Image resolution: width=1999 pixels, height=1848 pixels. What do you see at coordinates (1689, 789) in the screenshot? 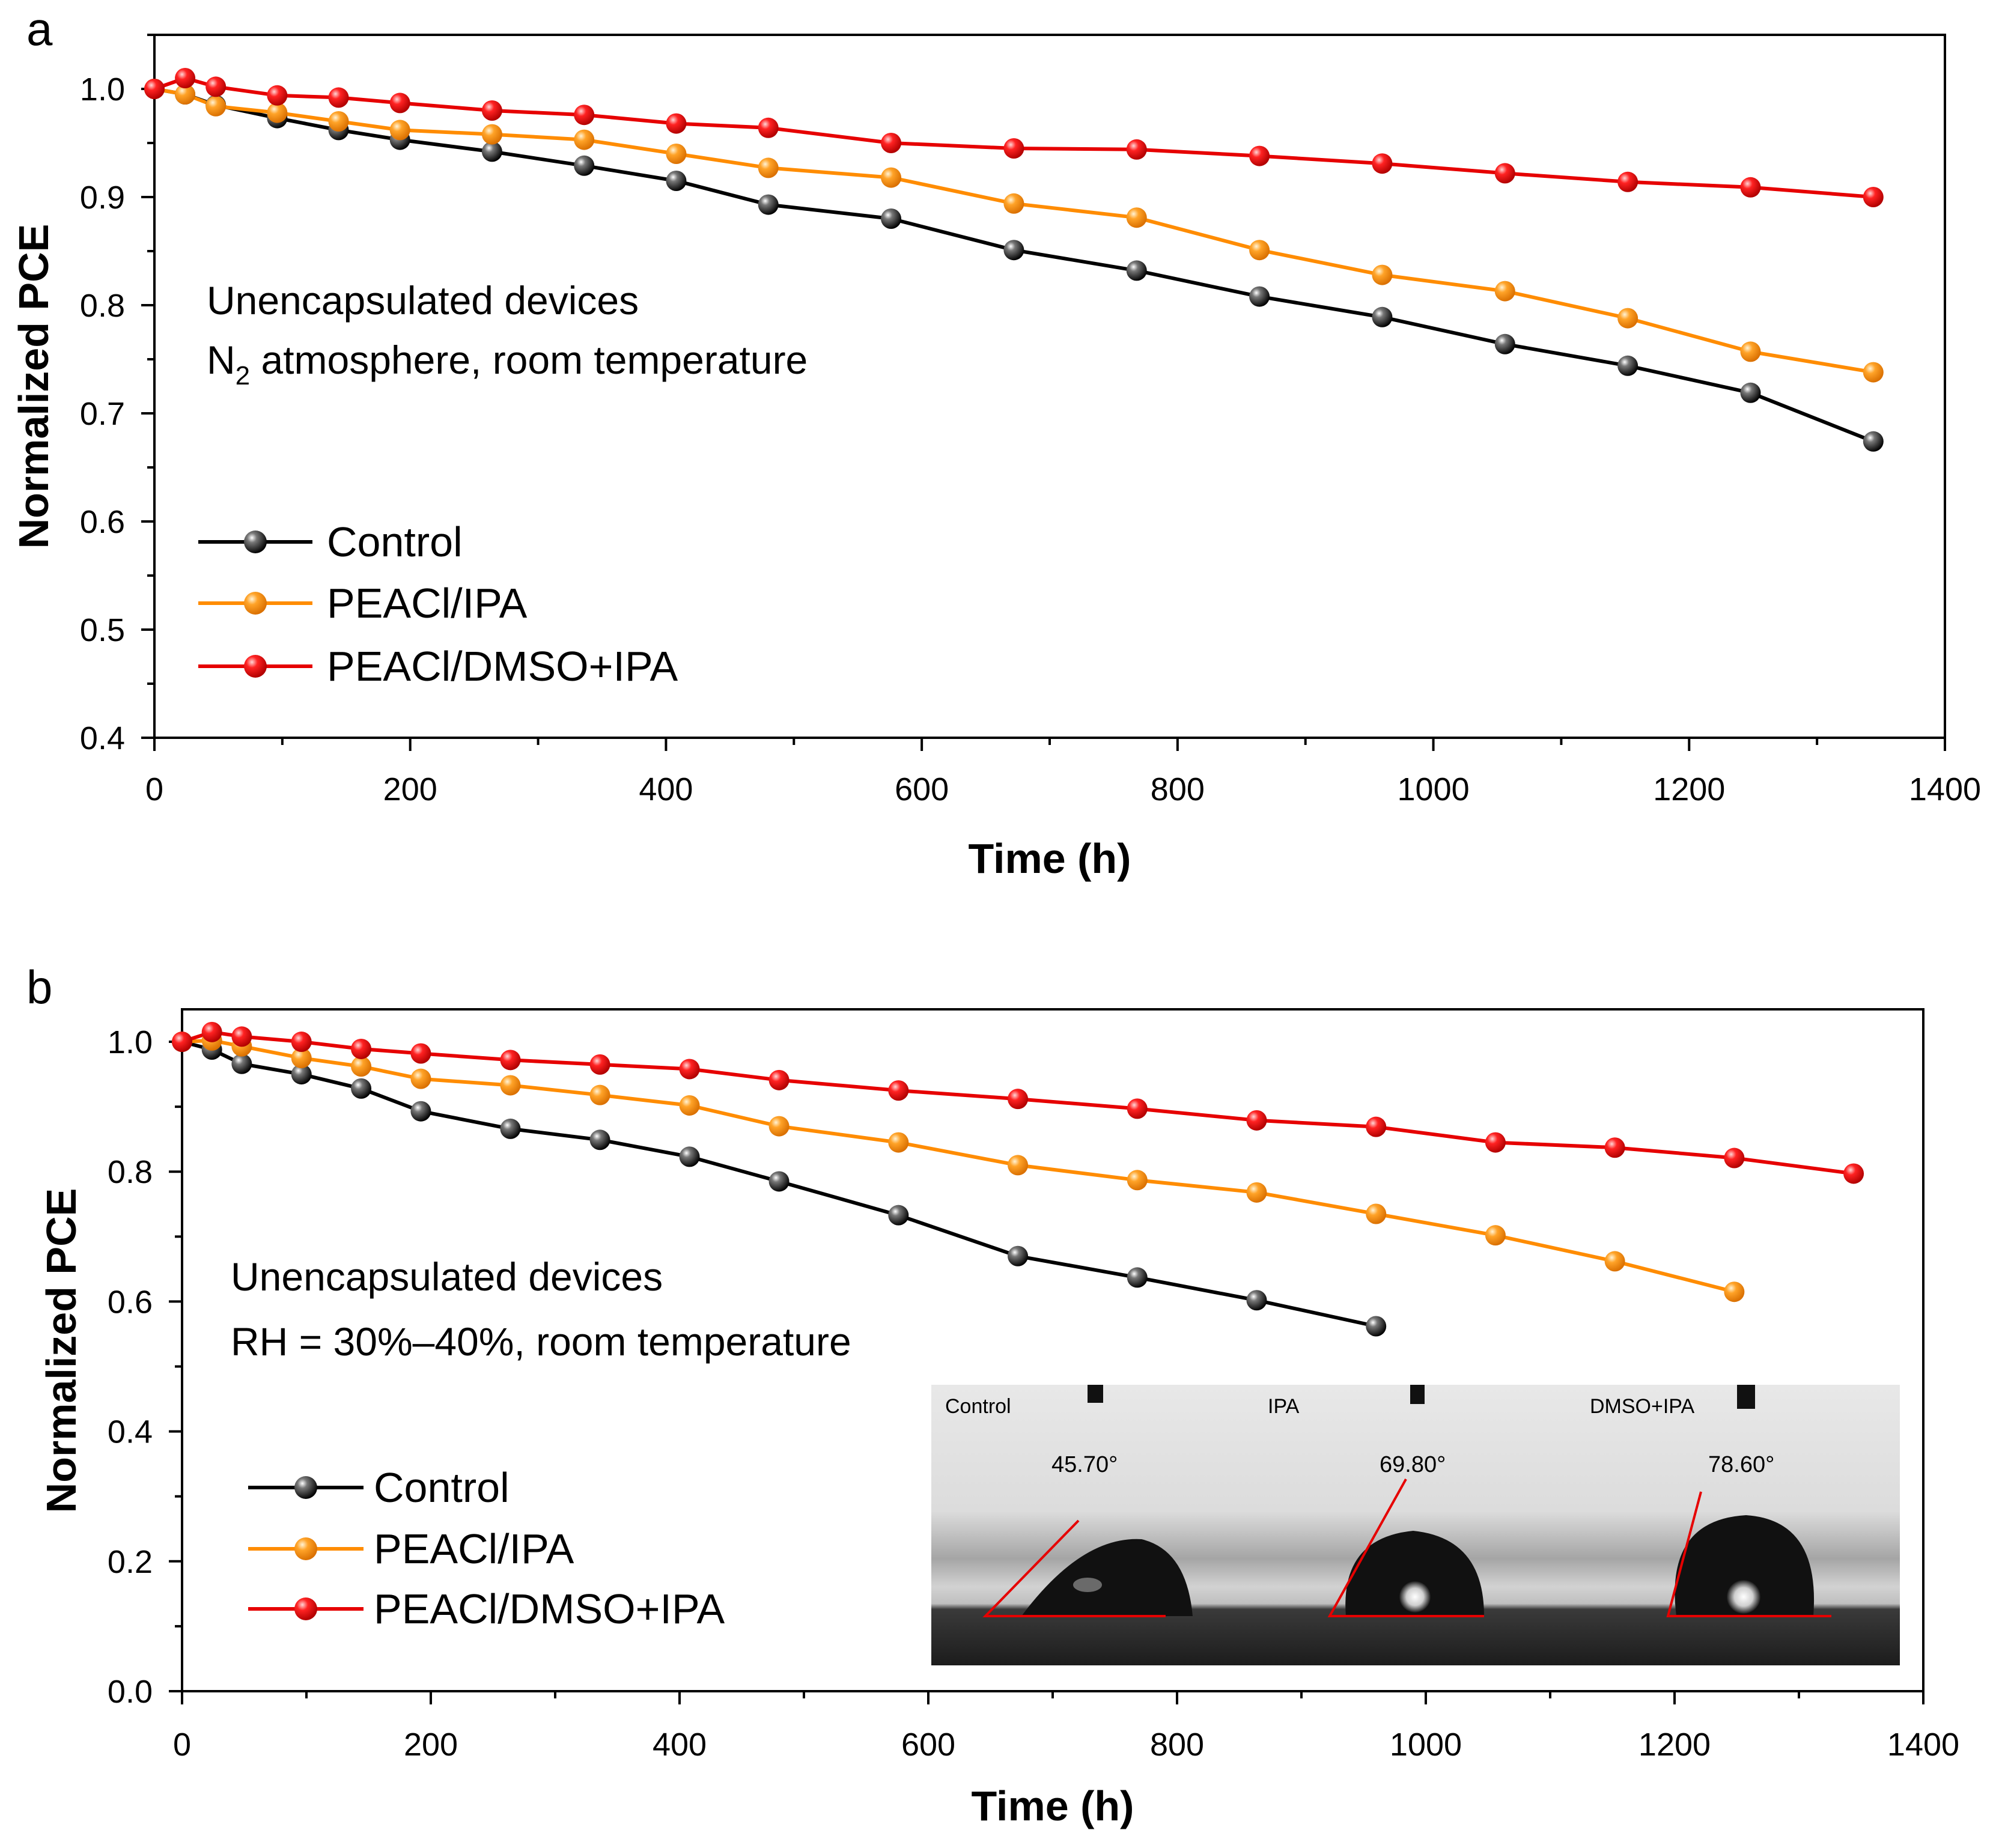
I see `x-tick-label-a: 1200` at bounding box center [1689, 789].